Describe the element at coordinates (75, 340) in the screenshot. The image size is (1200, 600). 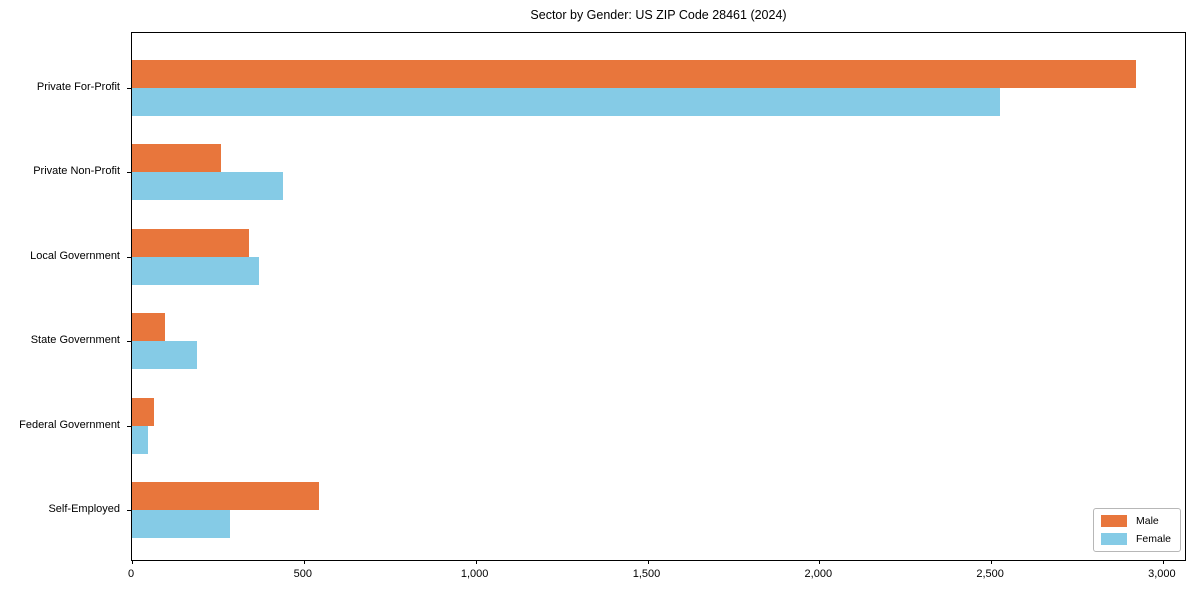
I see `category-label-state-government: State Government` at that location.